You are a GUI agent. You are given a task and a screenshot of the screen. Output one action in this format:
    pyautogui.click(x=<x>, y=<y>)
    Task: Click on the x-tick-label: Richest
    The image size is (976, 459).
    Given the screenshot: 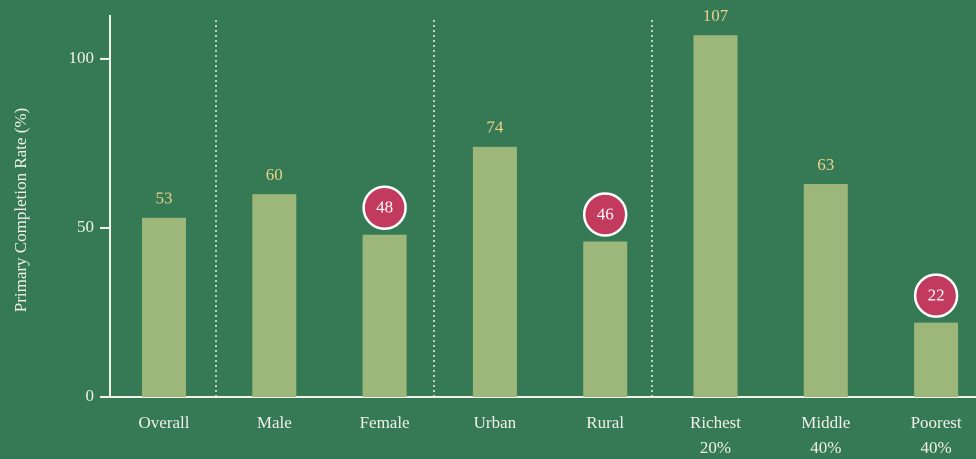 What is the action you would take?
    pyautogui.click(x=715, y=422)
    